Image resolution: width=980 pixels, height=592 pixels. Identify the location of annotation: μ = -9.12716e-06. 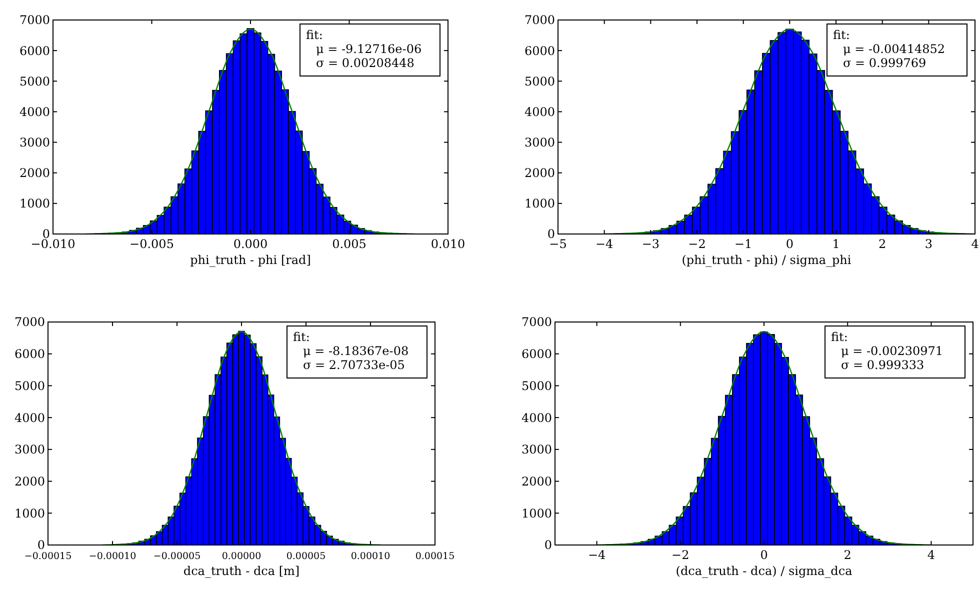
(369, 49).